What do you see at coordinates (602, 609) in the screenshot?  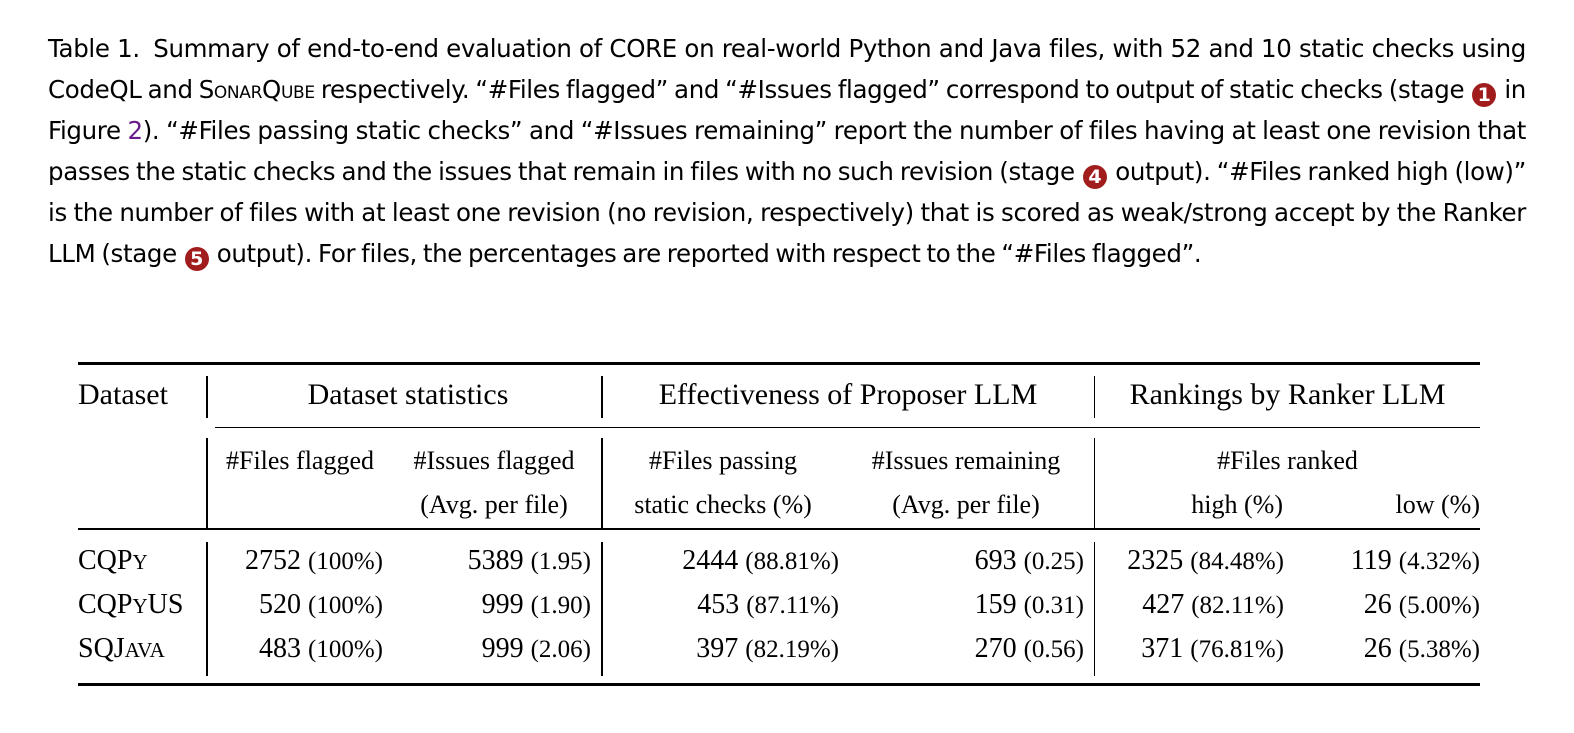 I see `vline-stats-body` at bounding box center [602, 609].